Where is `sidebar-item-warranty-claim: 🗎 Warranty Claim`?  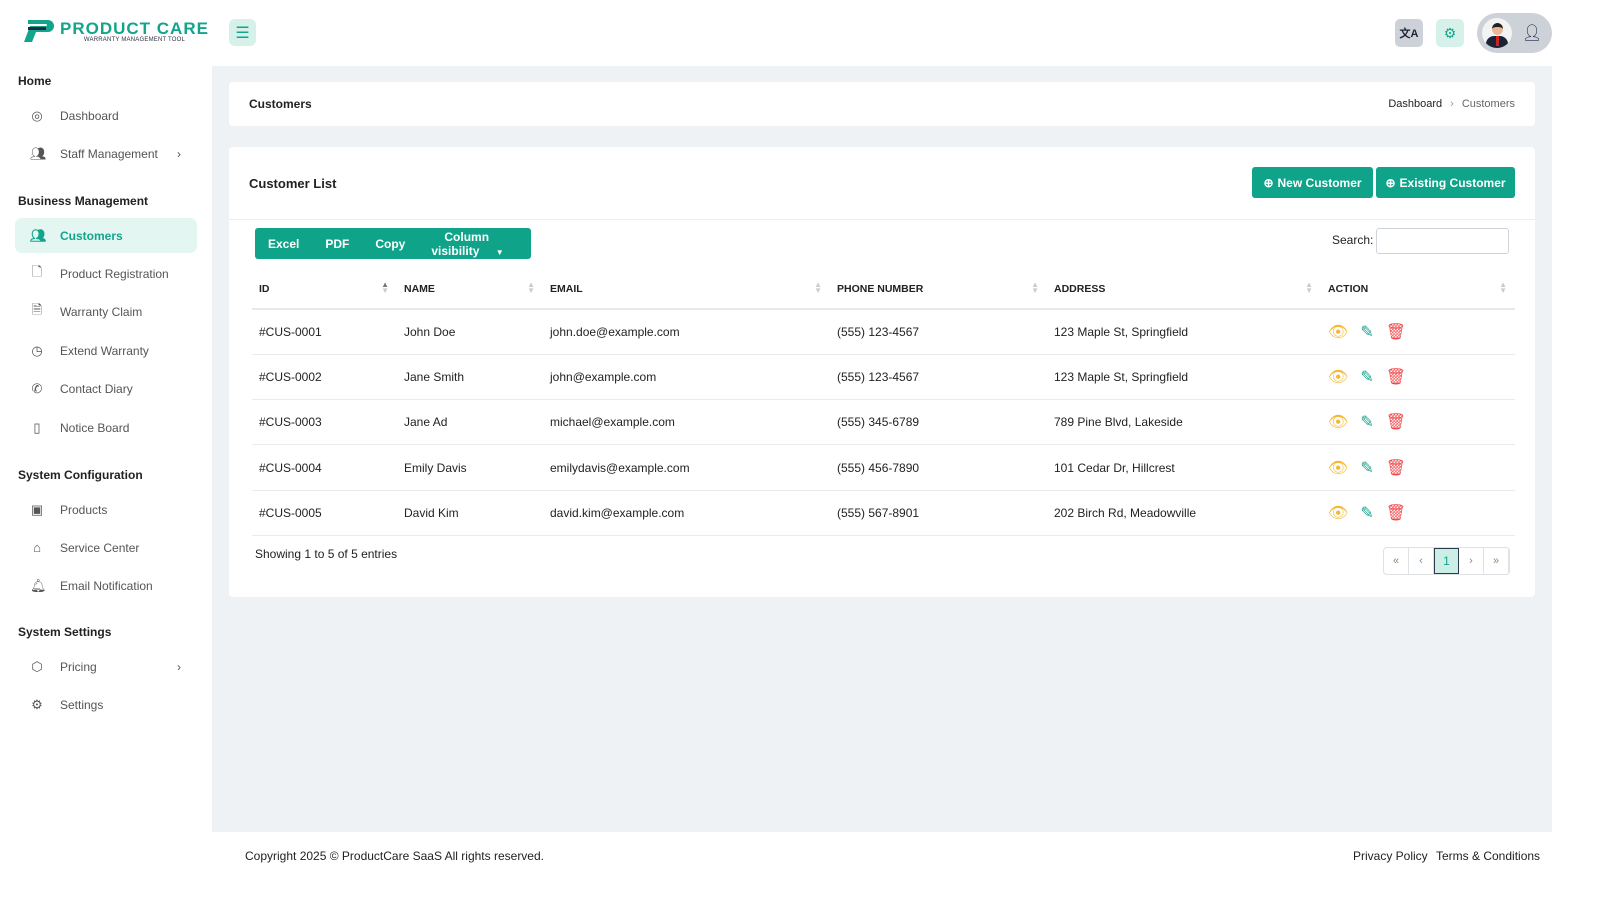 sidebar-item-warranty-claim: 🗎 Warranty Claim is located at coordinates (106, 312).